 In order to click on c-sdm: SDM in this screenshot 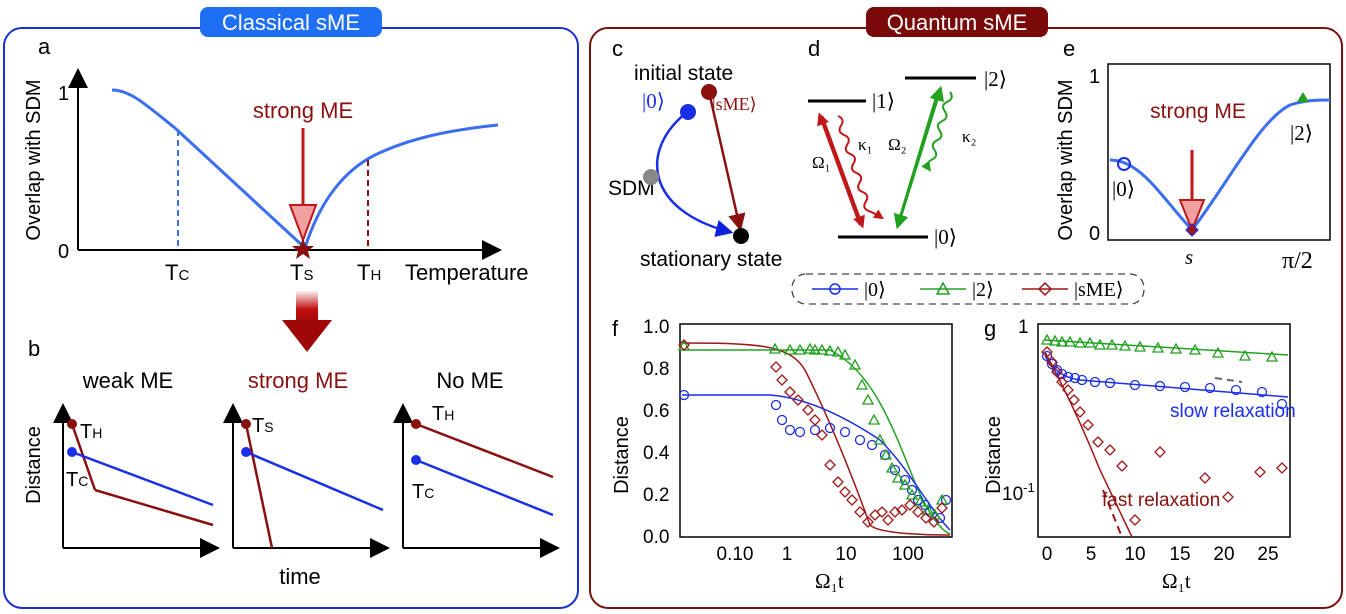, I will do `click(631, 188)`.